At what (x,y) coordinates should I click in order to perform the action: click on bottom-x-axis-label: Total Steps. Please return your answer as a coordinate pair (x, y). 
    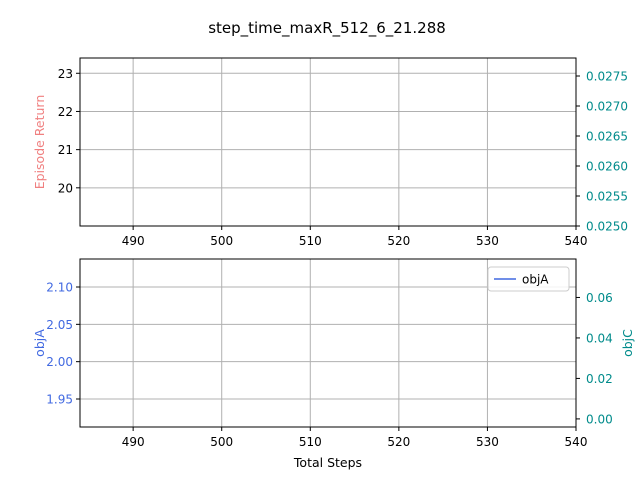
    Looking at the image, I should click on (327, 462).